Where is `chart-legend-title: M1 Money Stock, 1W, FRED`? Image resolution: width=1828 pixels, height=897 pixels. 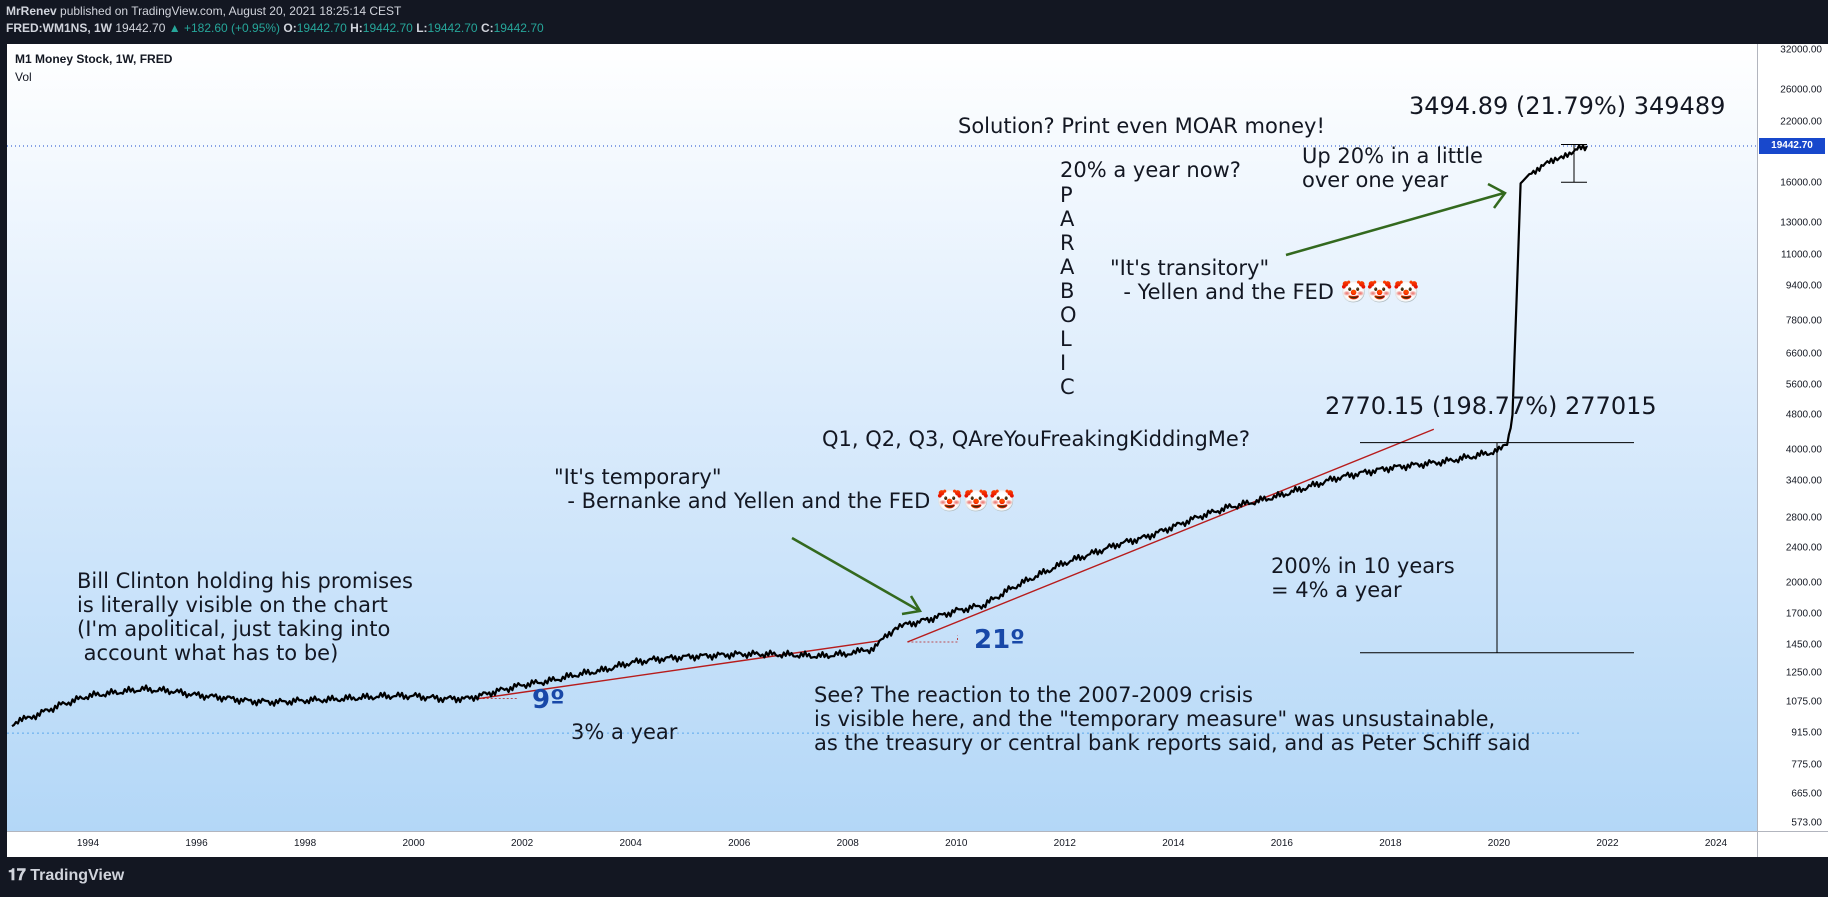 chart-legend-title: M1 Money Stock, 1W, FRED is located at coordinates (94, 59).